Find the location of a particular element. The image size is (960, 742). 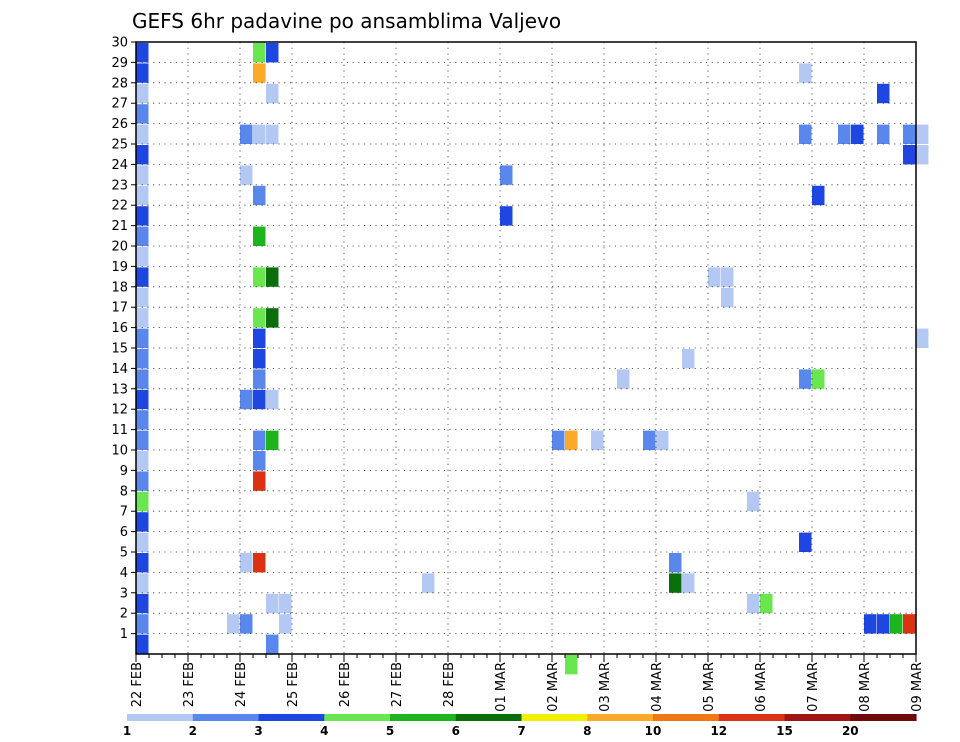

y-tick-label: 16 is located at coordinates (119, 328).